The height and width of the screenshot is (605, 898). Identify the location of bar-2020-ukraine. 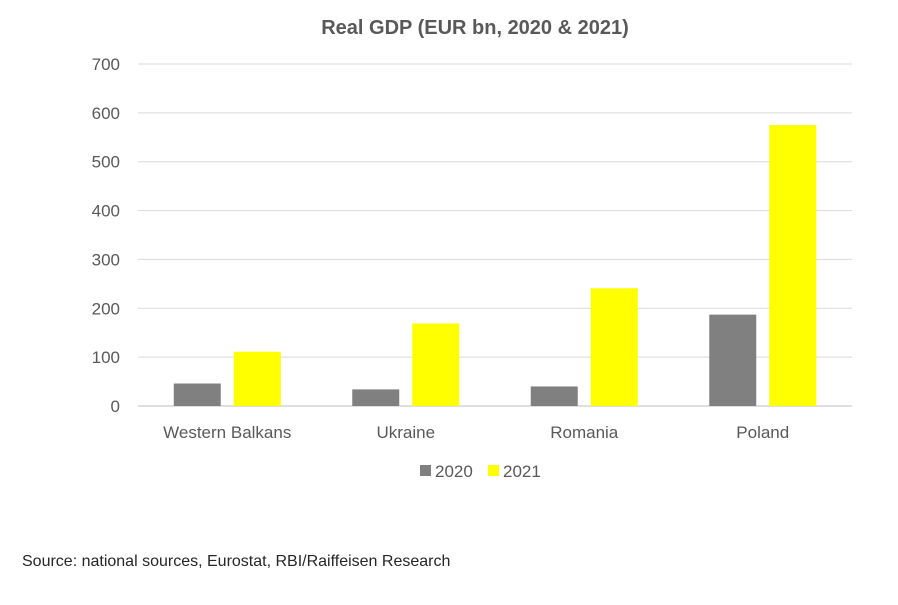
(376, 397).